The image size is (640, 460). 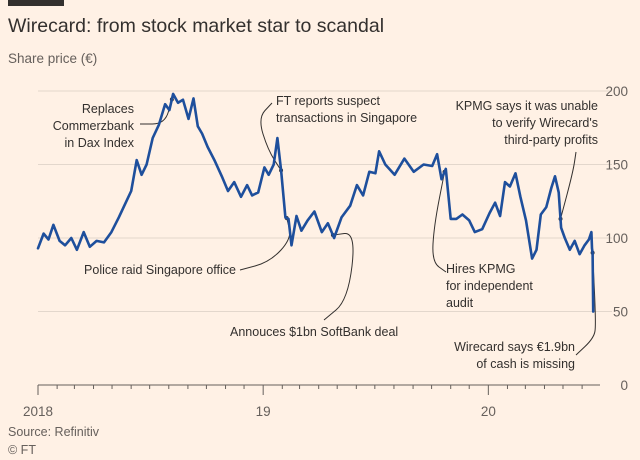 What do you see at coordinates (624, 385) in the screenshot?
I see `y-tick-label: 0` at bounding box center [624, 385].